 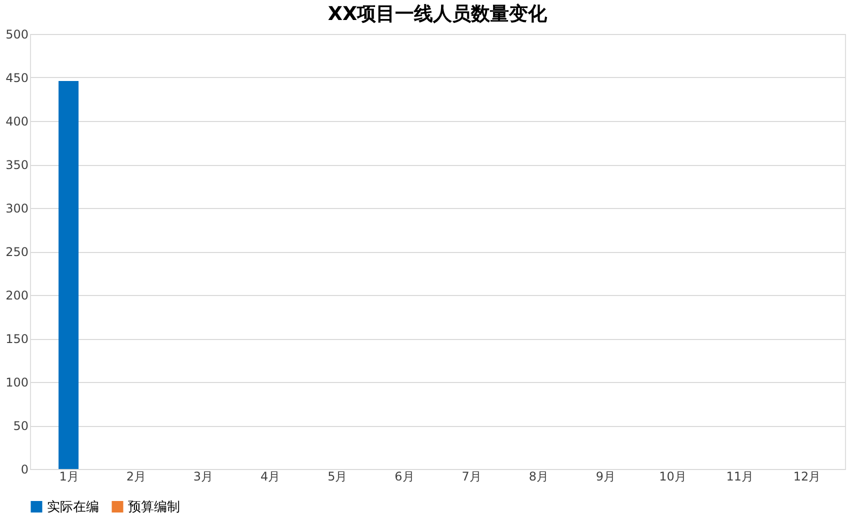 I want to click on x-tick-label: 2月, so click(x=136, y=477).